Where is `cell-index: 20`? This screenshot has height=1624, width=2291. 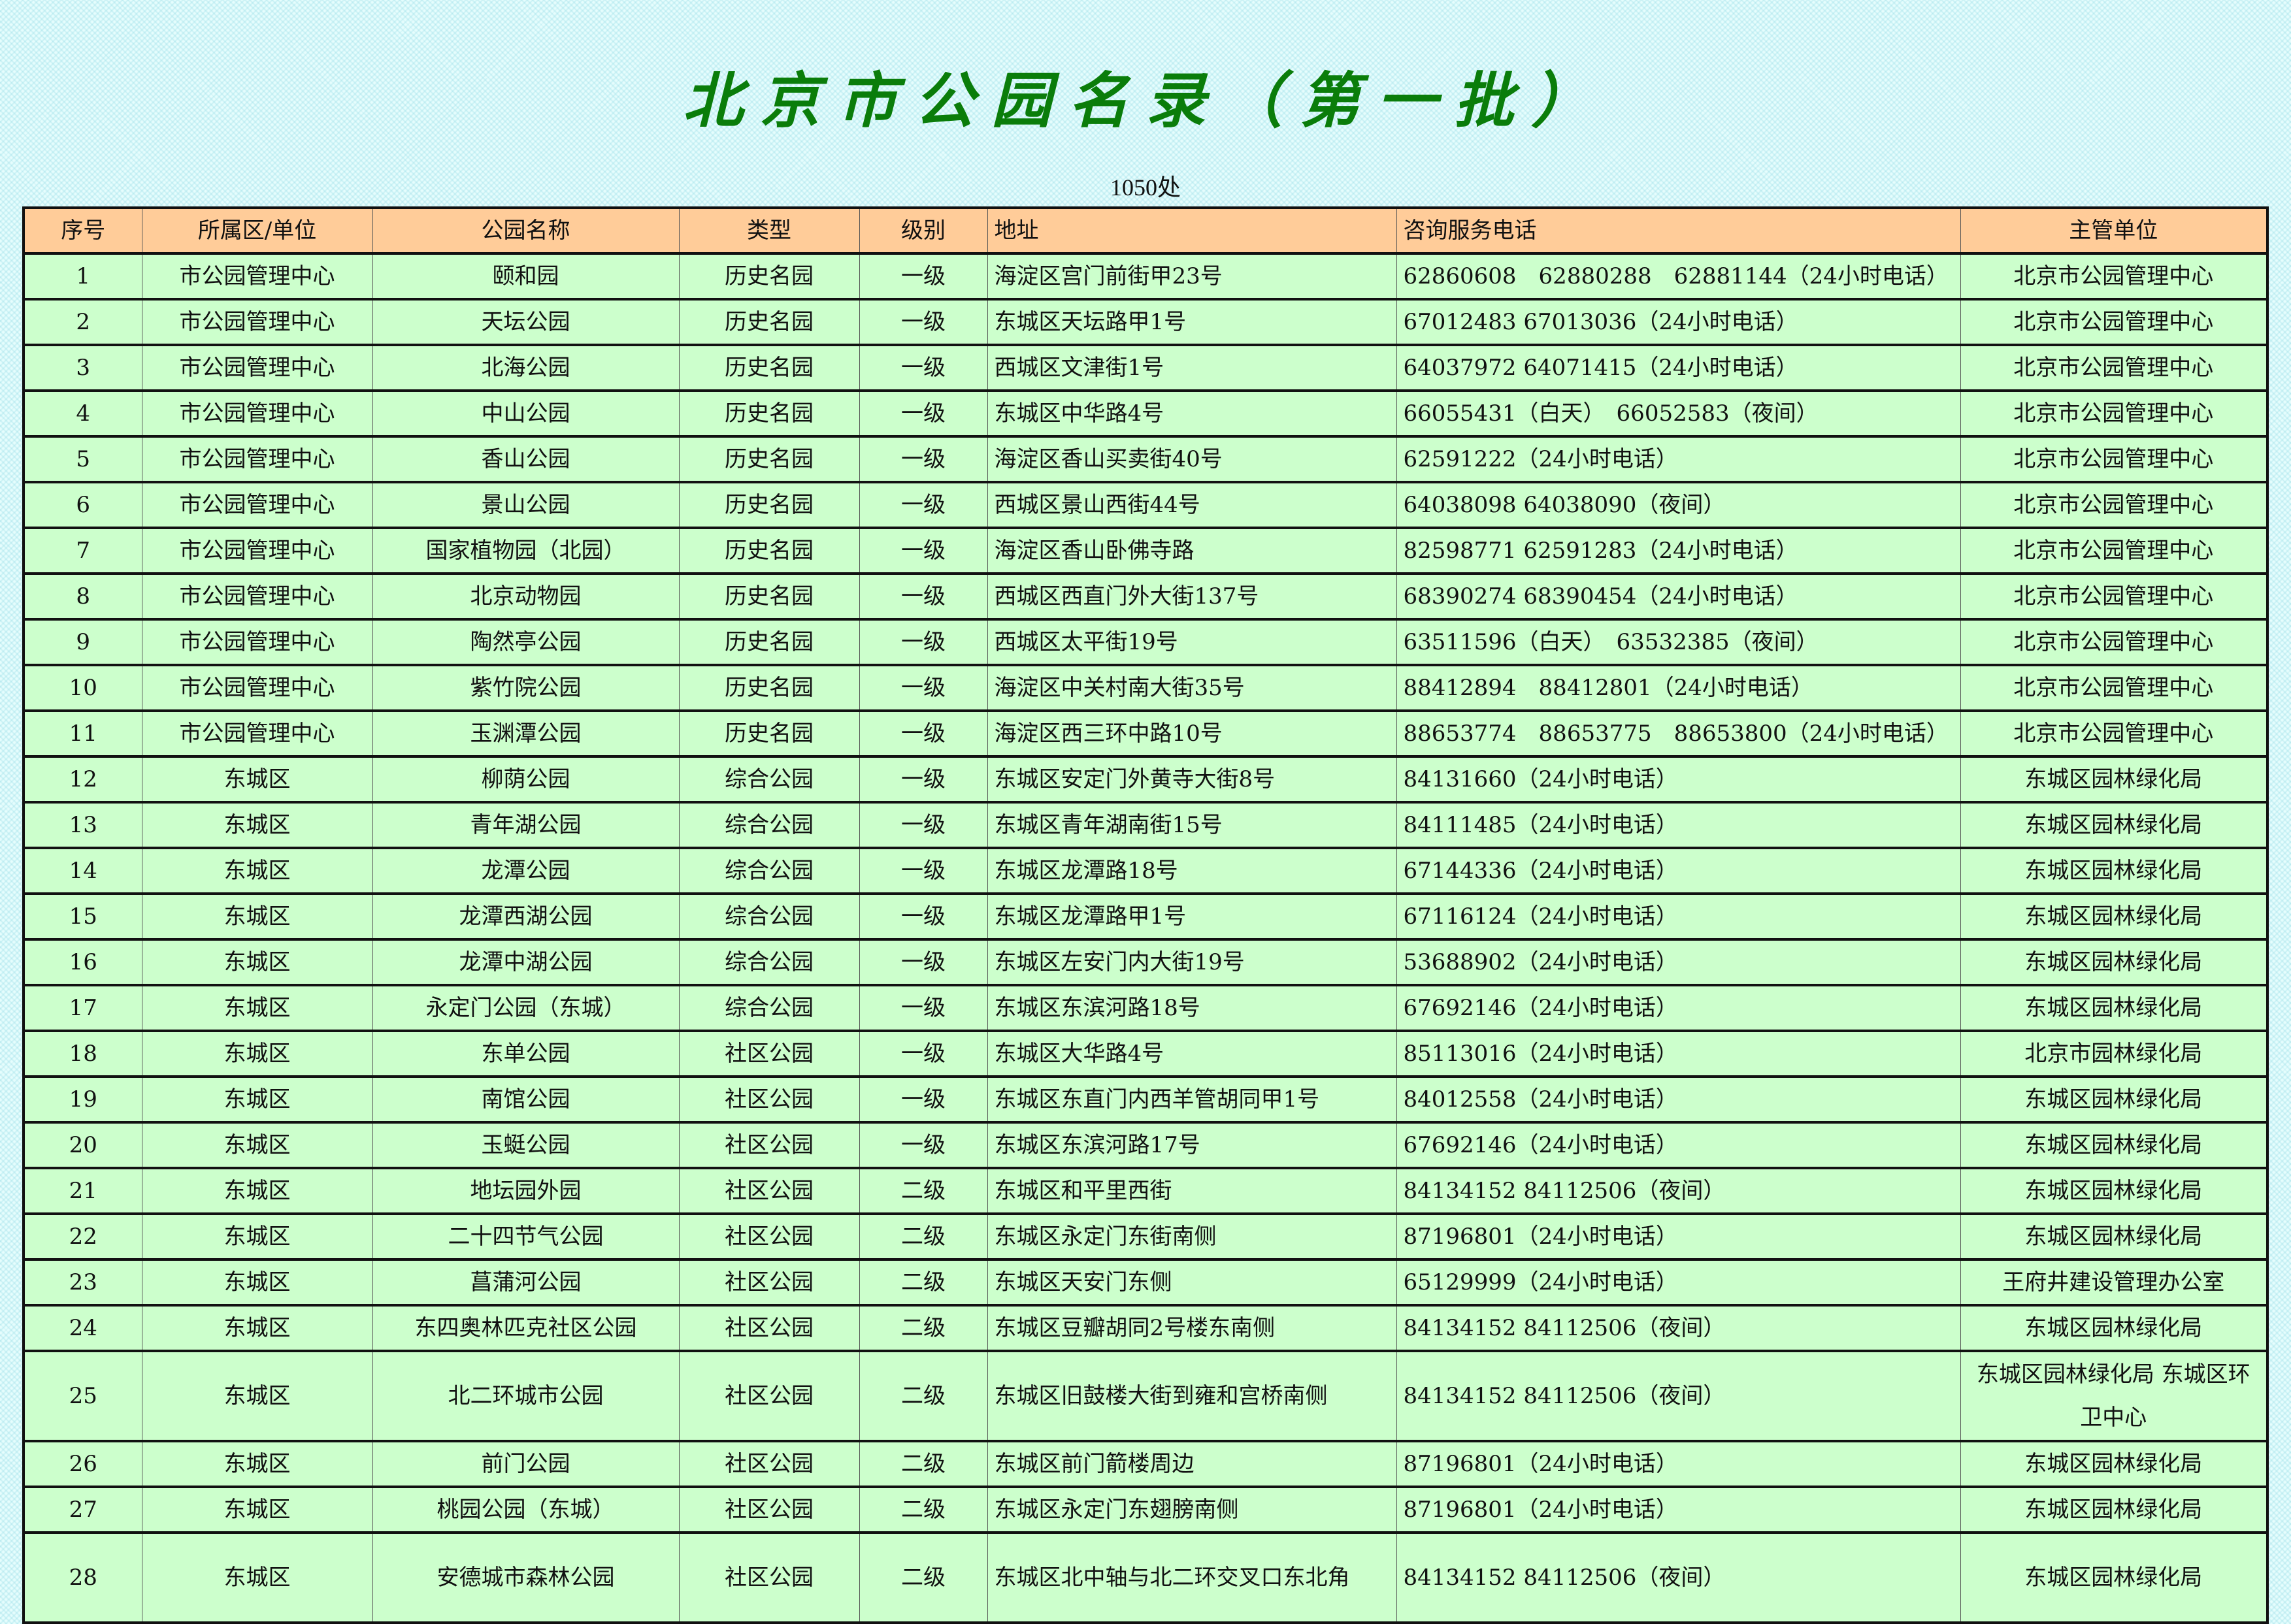
cell-index: 20 is located at coordinates (82, 1145).